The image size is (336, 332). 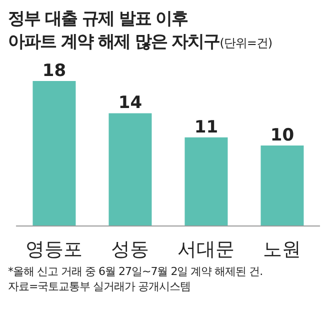 What do you see at coordinates (54, 71) in the screenshot?
I see `data-label: 18` at bounding box center [54, 71].